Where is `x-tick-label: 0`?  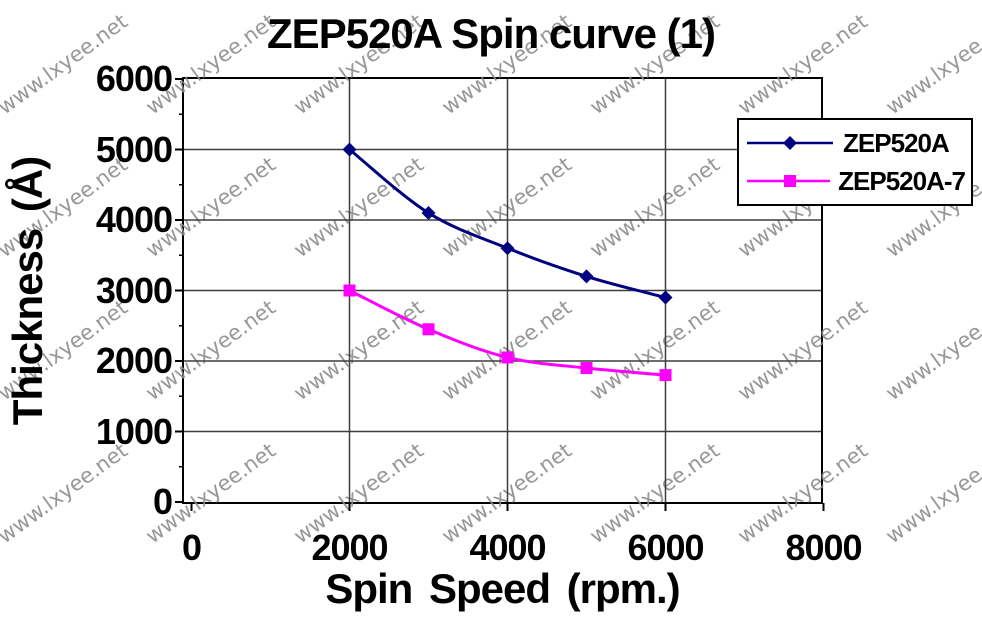
x-tick-label: 0 is located at coordinates (191, 547).